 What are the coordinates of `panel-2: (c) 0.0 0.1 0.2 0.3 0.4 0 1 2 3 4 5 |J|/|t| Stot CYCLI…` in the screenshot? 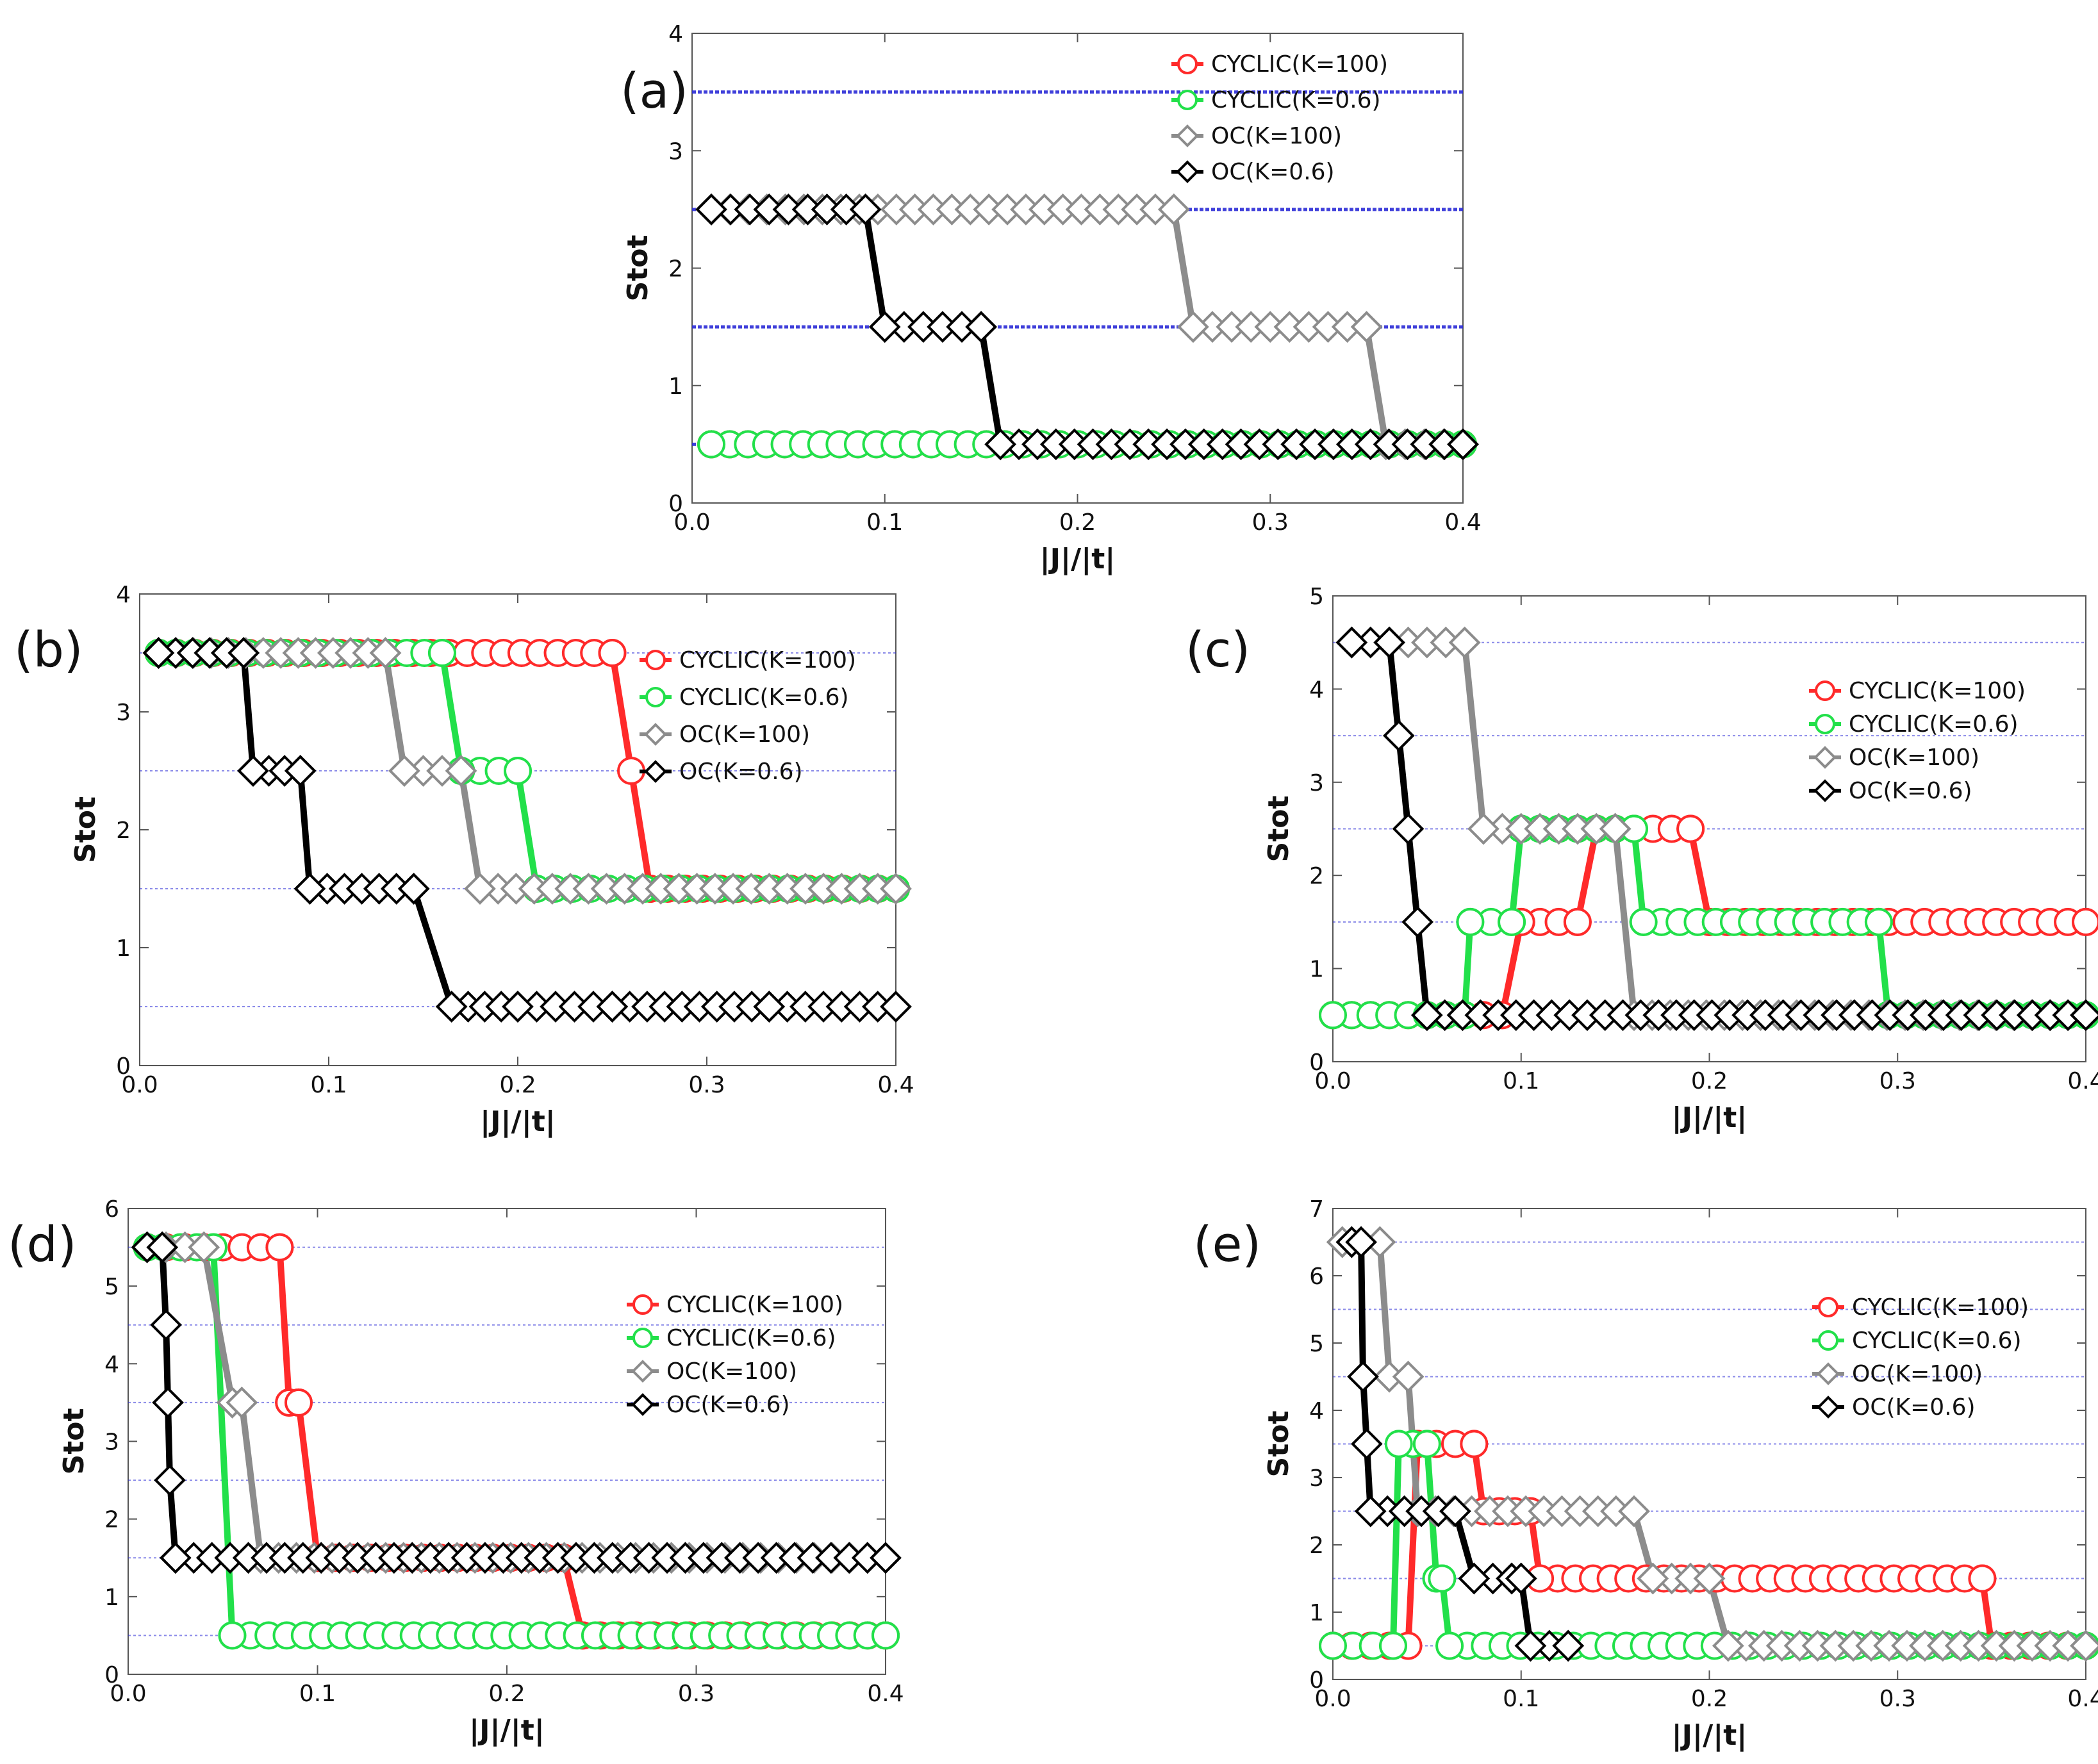 It's located at (1641, 859).